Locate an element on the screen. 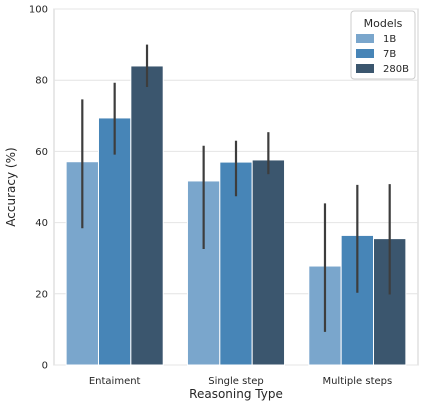  legend-box is located at coordinates (383, 45).